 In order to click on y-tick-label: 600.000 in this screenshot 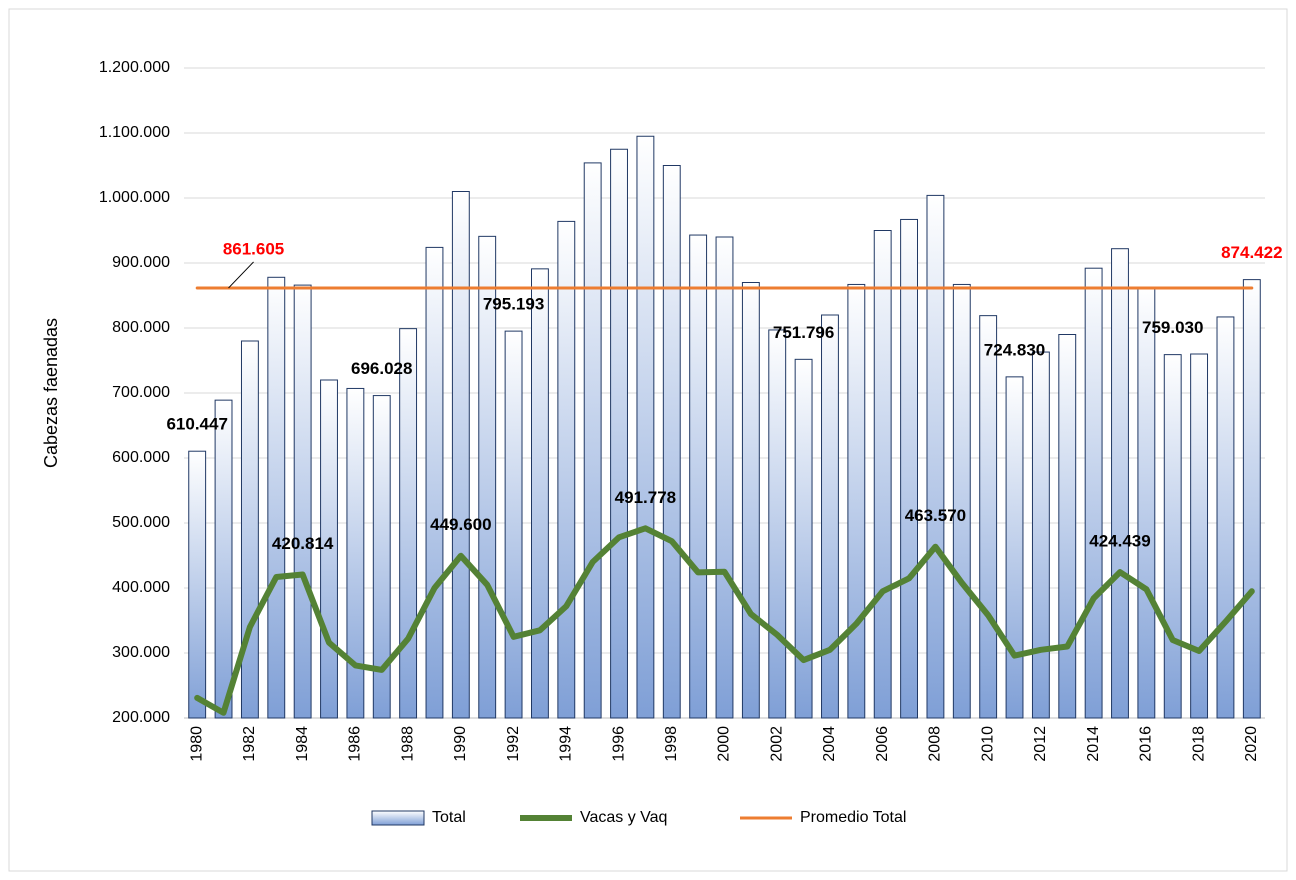, I will do `click(141, 457)`.